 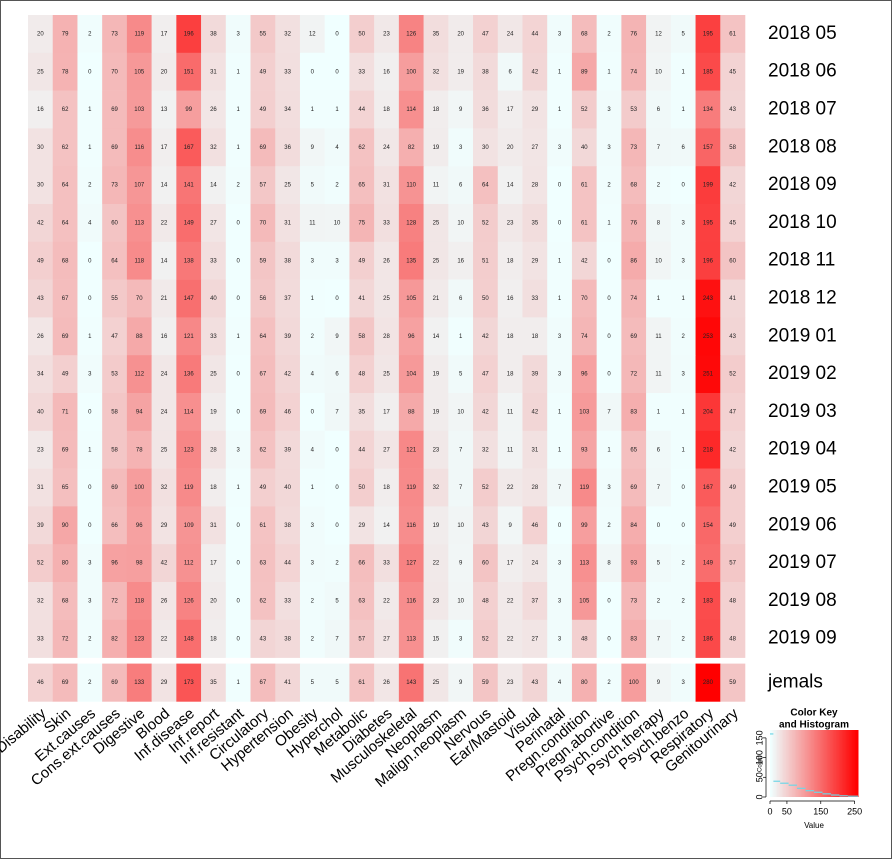 What do you see at coordinates (708, 412) in the screenshot?
I see `cell-label: 204` at bounding box center [708, 412].